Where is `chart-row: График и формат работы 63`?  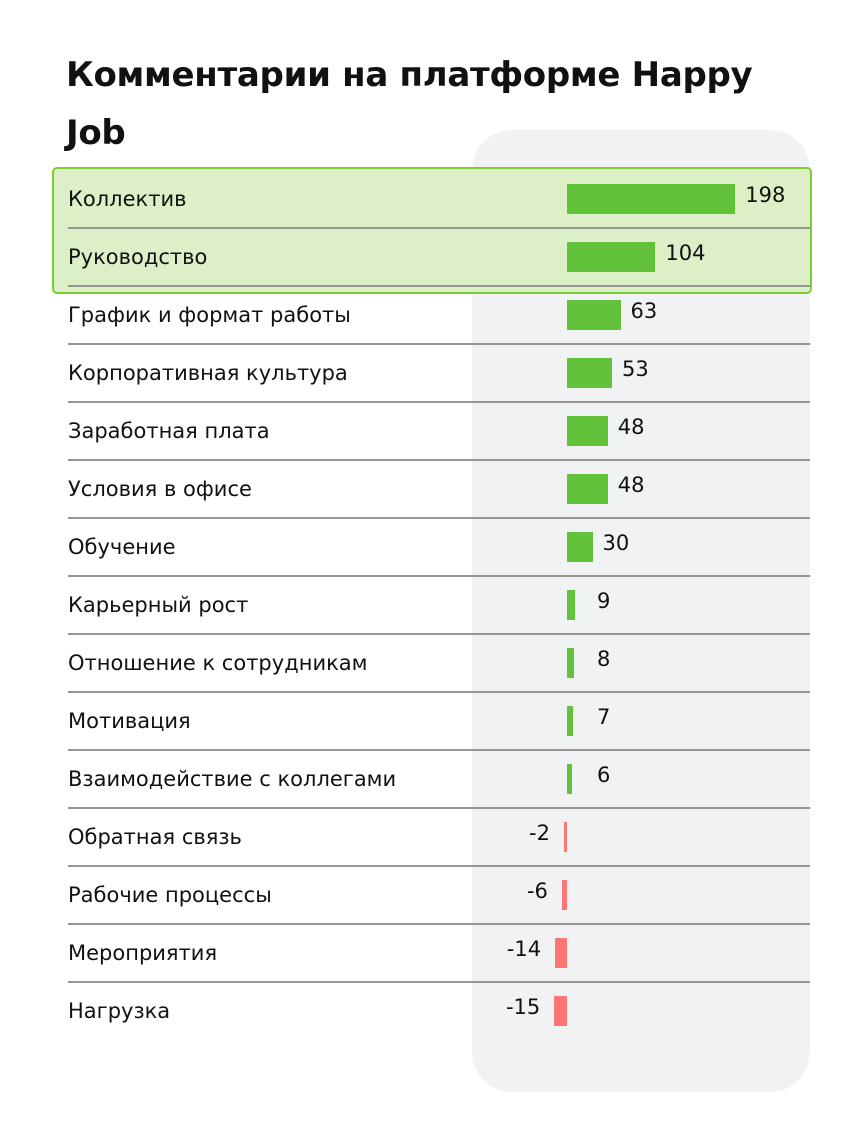 chart-row: График и формат работы 63 is located at coordinates (439, 316).